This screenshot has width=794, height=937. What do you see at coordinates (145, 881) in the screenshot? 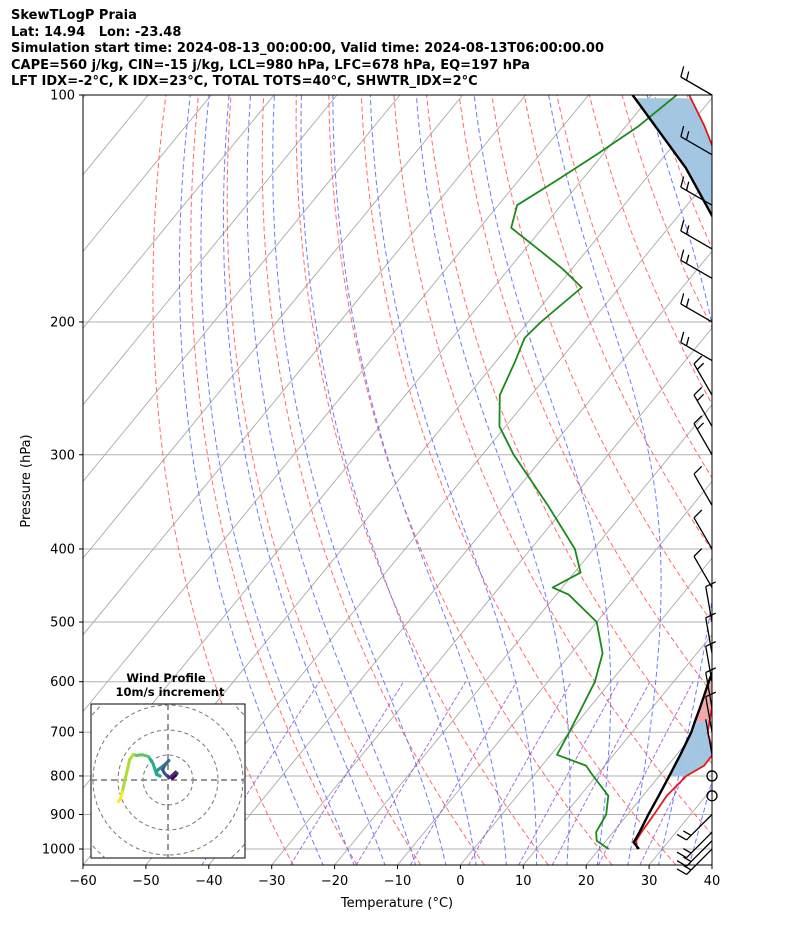
I see `x-tick-label: −50` at bounding box center [145, 881].